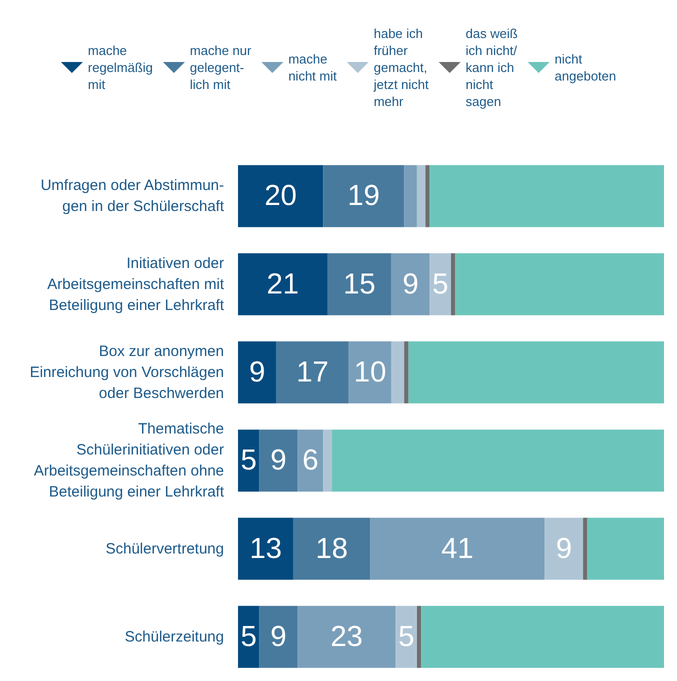 The width and height of the screenshot is (677, 681). Describe the element at coordinates (129, 460) in the screenshot. I see `y-tick-label: Thematische Schülerinitiativen oder Arbeitsgemeinschaften ohne Beteiligung einer Lehrkraft` at that location.